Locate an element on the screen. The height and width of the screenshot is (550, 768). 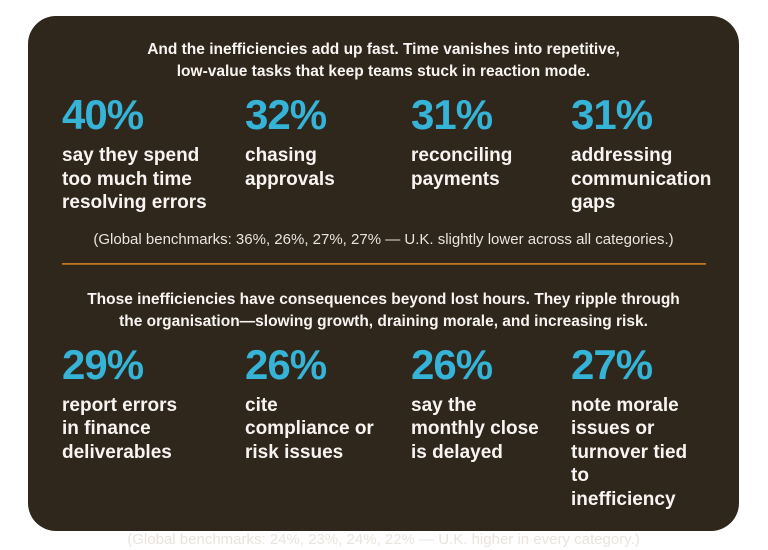
stat-label: say the monthly close is delayed is located at coordinates (475, 428).